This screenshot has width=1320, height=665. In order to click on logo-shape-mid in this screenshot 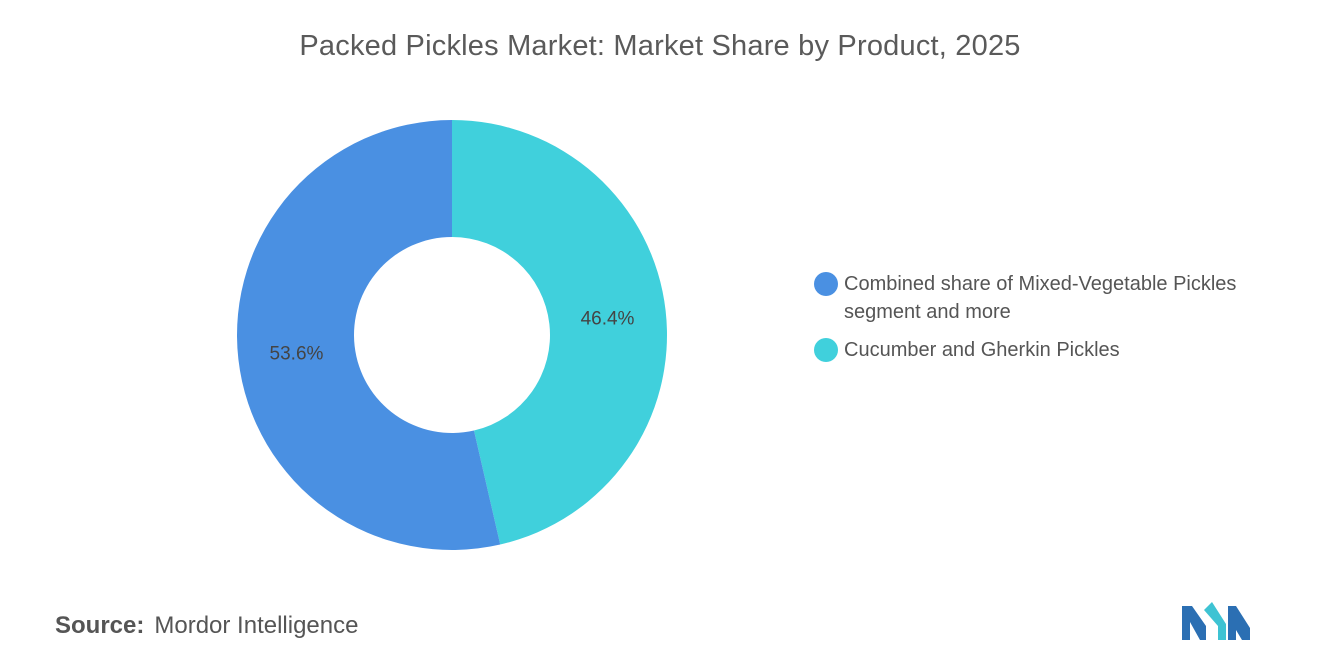, I will do `click(1215, 621)`.